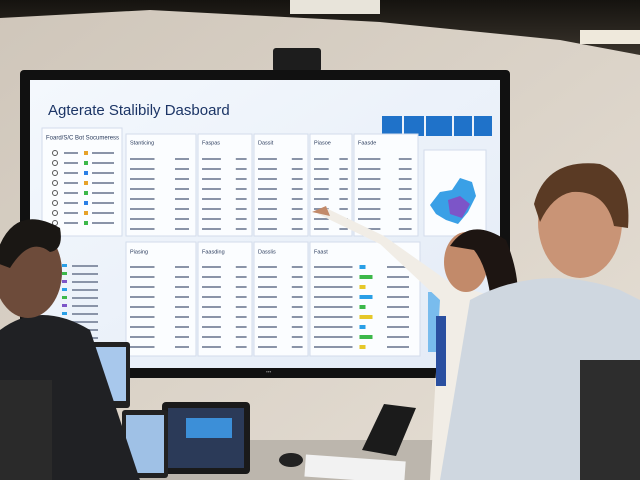 The image size is (640, 480). I want to click on lanyard, so click(441, 351).